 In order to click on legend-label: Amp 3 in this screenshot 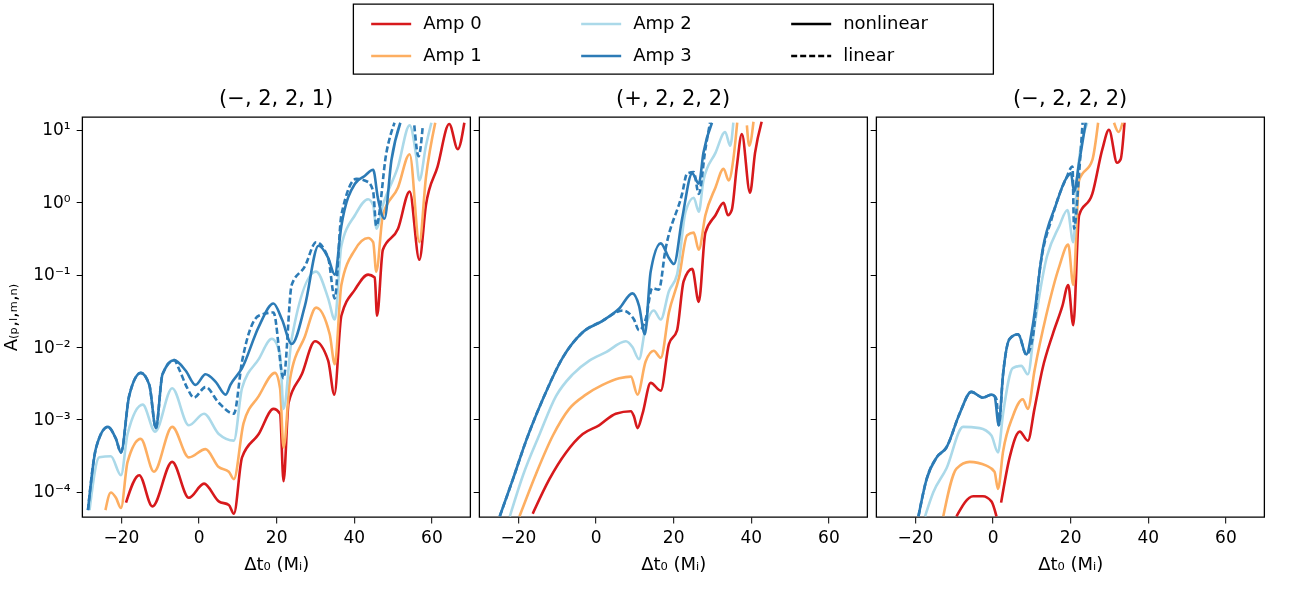, I will do `click(662, 54)`.